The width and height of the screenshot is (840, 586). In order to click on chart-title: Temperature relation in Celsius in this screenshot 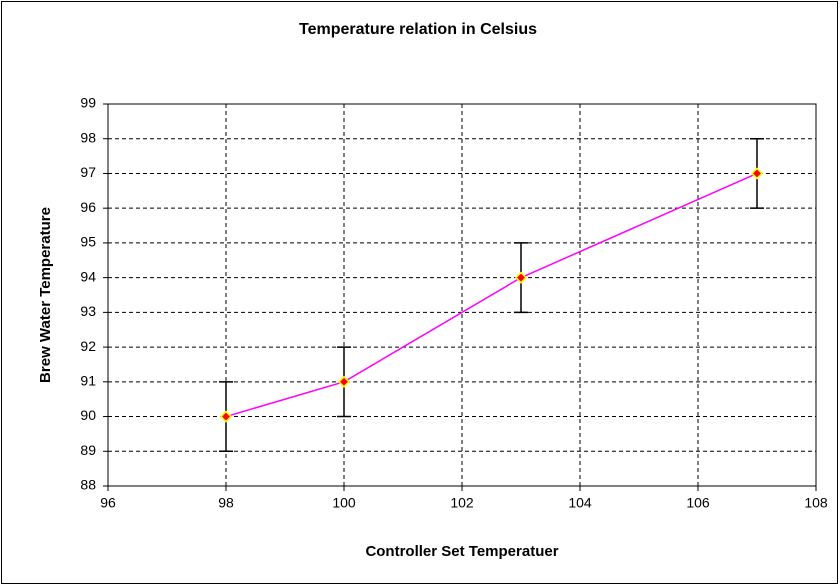, I will do `click(418, 29)`.